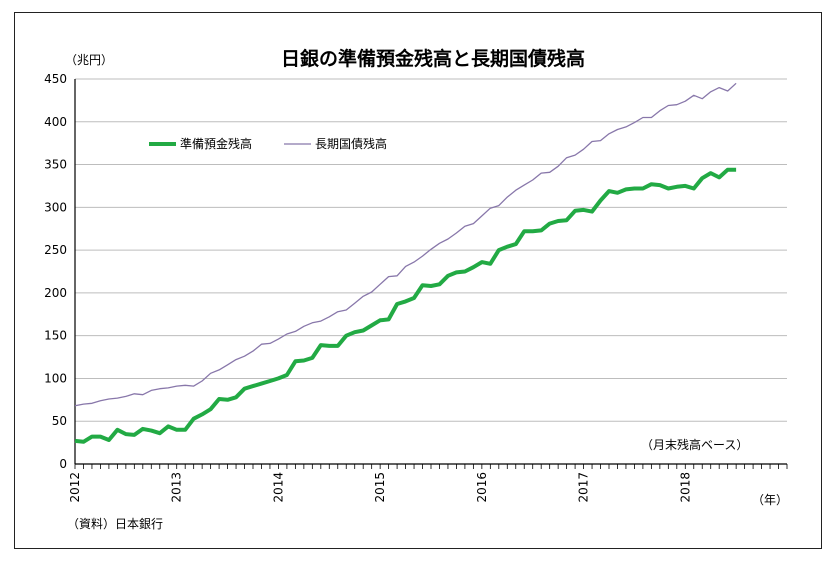  What do you see at coordinates (55, 336) in the screenshot?
I see `y-tick-label: 150` at bounding box center [55, 336].